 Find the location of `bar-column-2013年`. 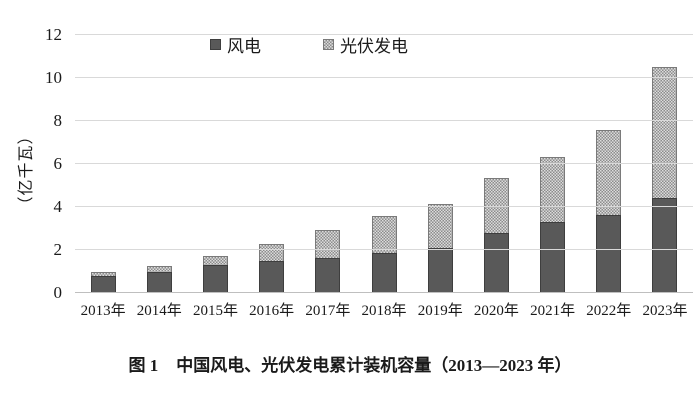

bar-column-2013年 is located at coordinates (103, 164).